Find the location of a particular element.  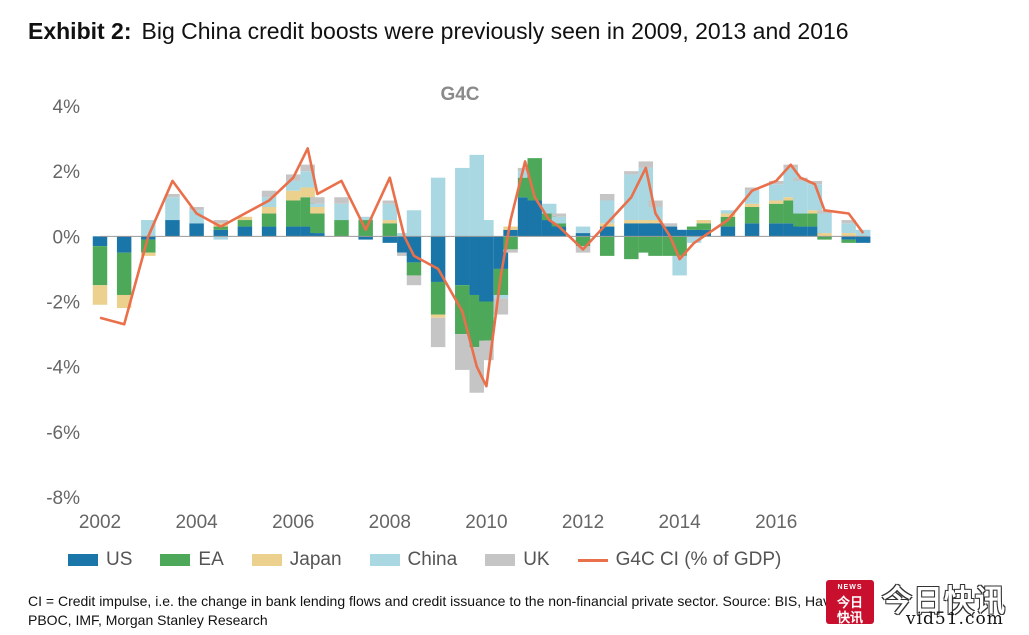

x-tick-label: 2002 is located at coordinates (100, 522).